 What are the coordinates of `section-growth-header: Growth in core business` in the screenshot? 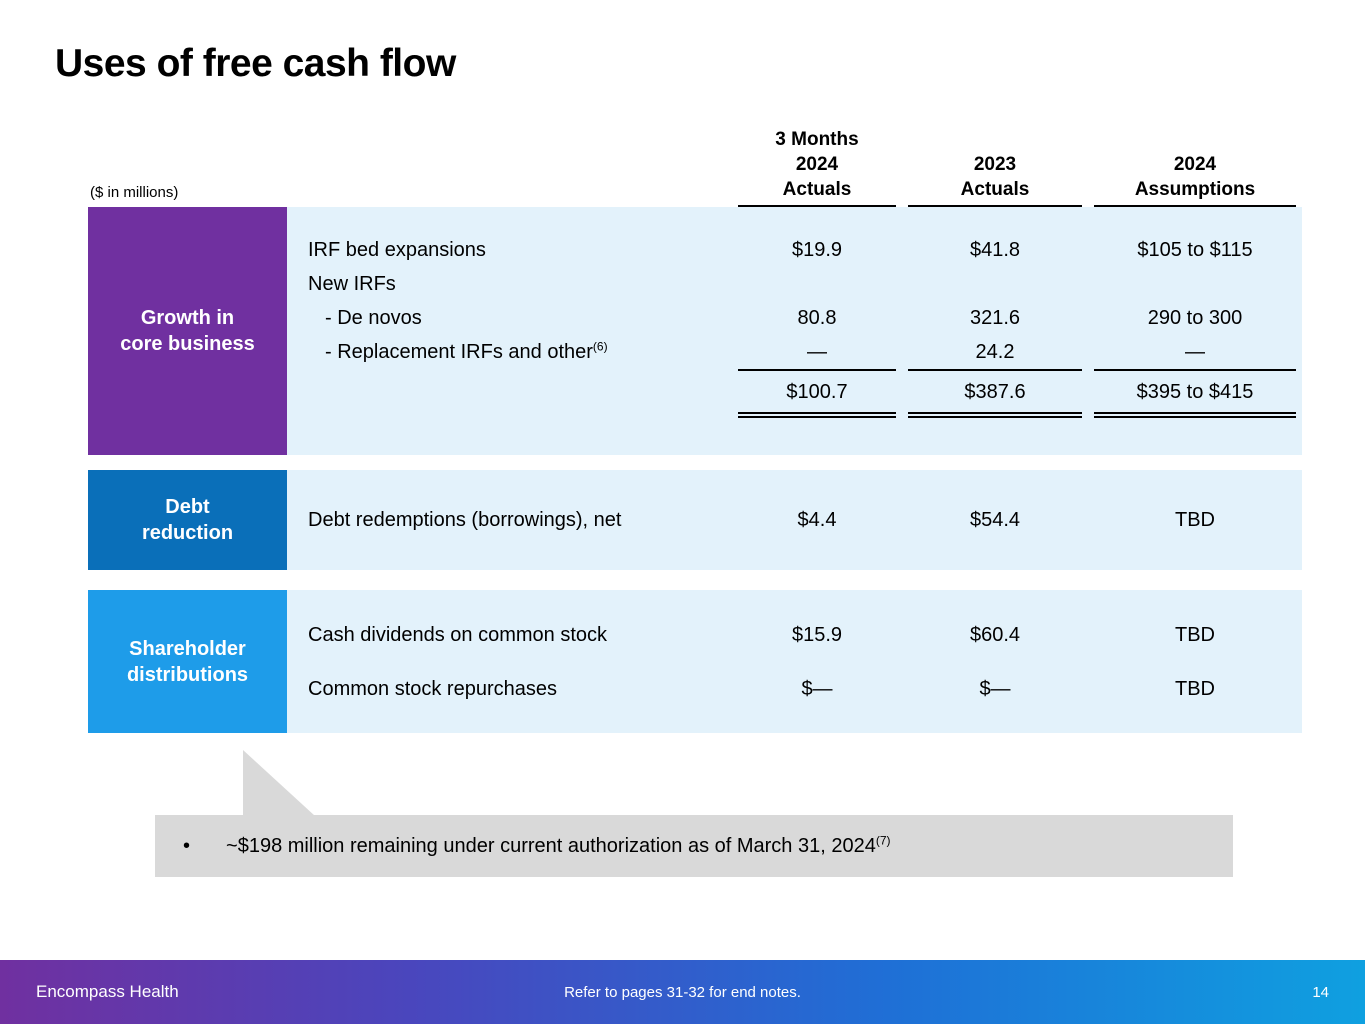 It's located at (187, 331).